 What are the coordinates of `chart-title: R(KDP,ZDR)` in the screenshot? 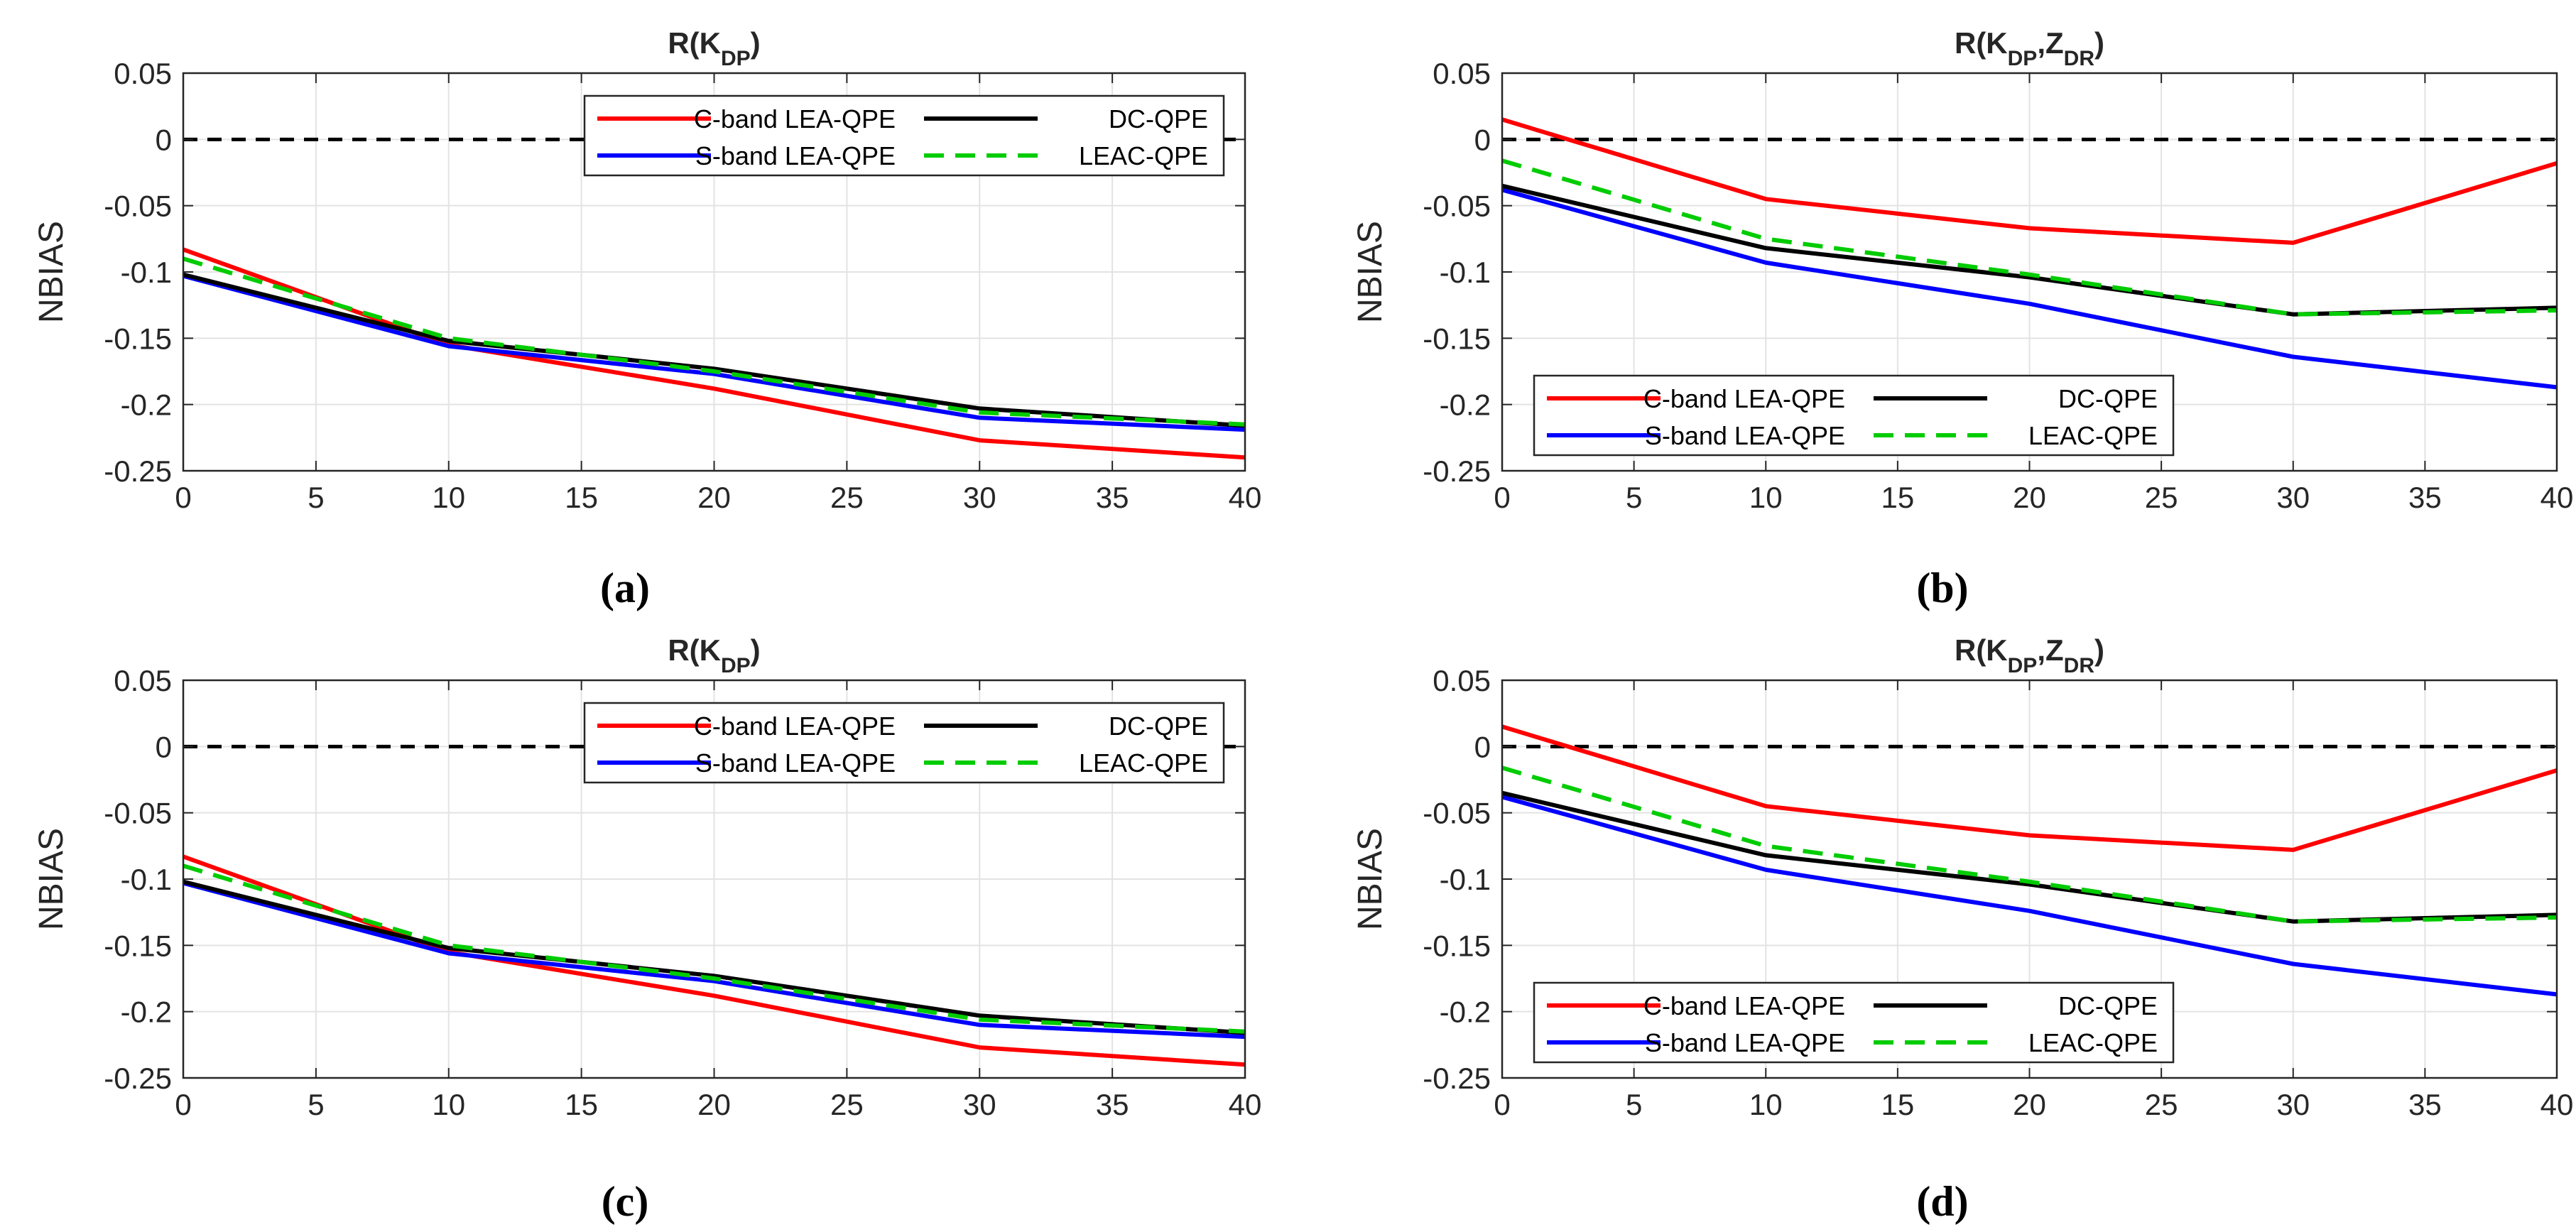 It's located at (2030, 48).